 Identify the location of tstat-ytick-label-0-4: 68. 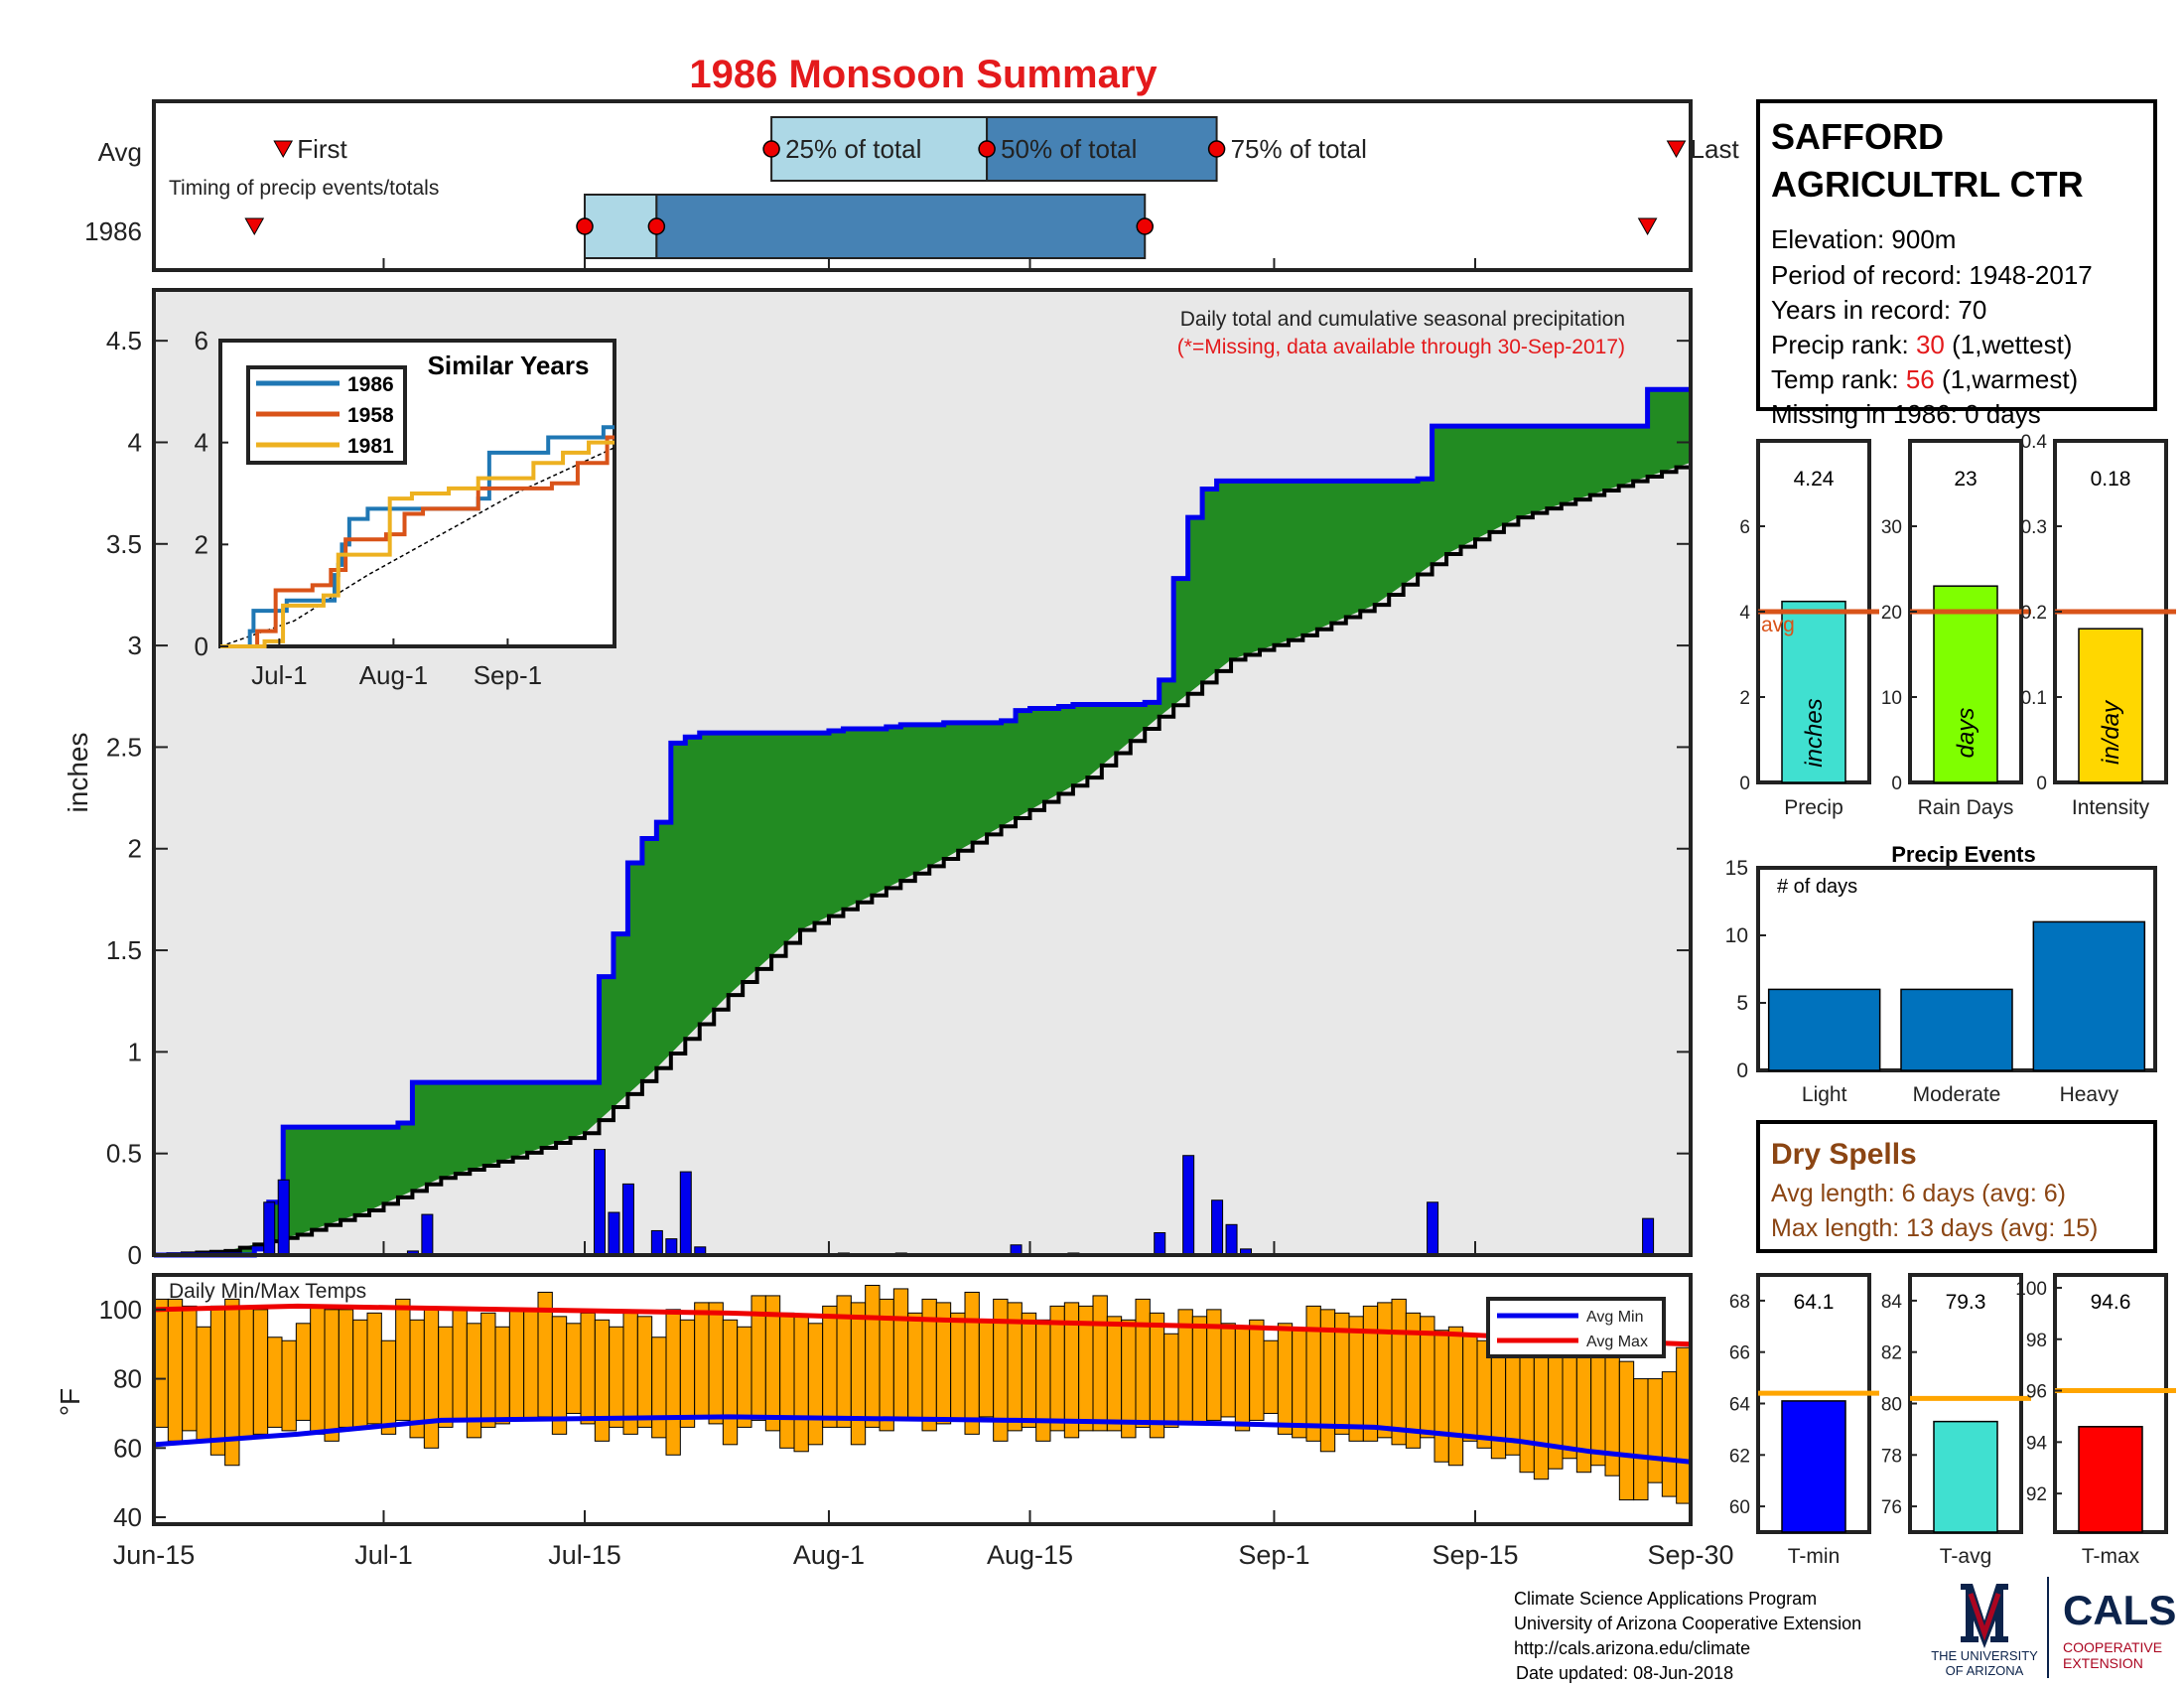
(1739, 1302).